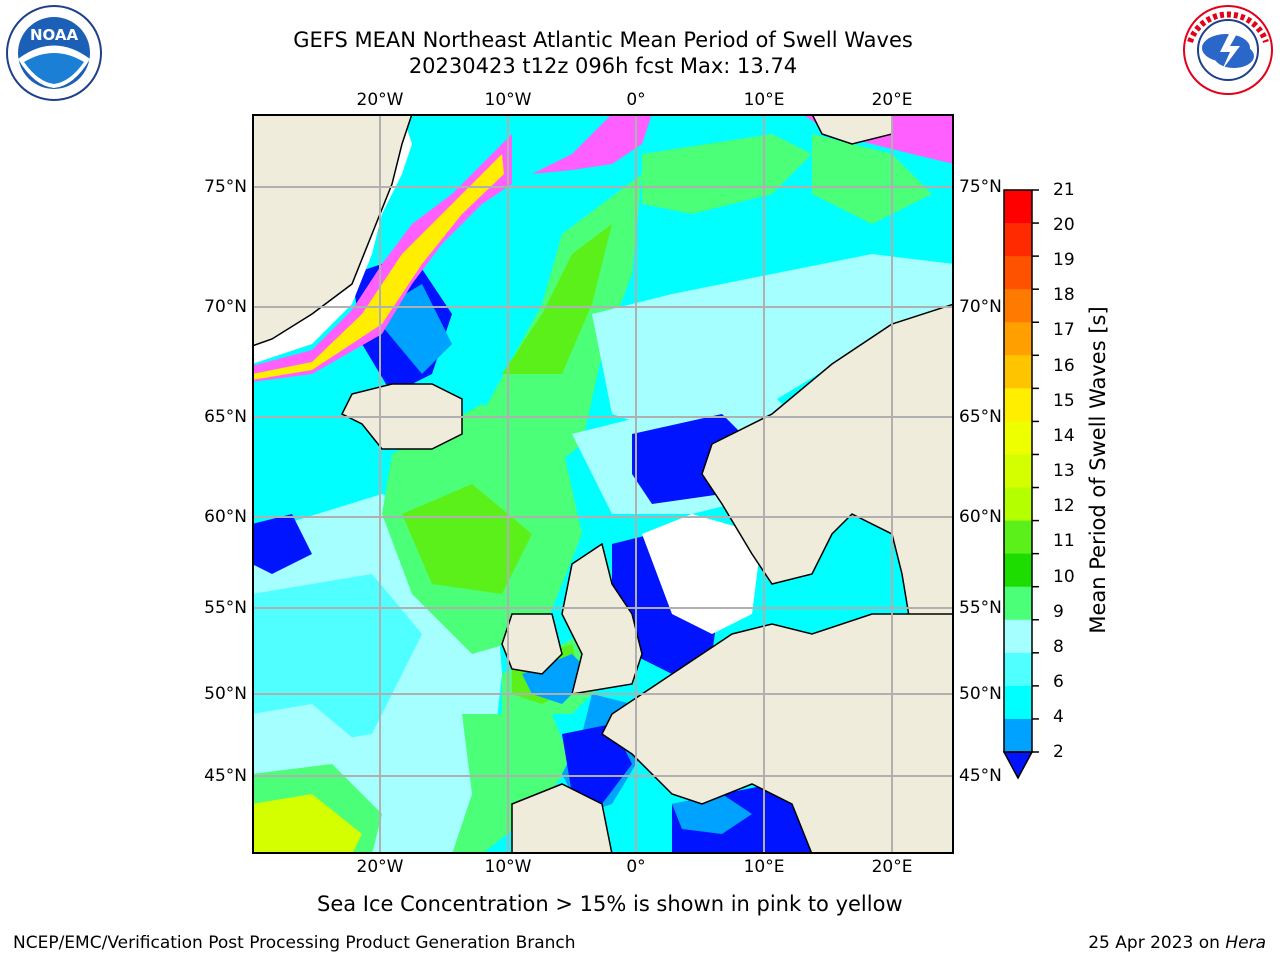 The image size is (1280, 960). I want to click on lat-tick-right: 50°N, so click(980, 694).